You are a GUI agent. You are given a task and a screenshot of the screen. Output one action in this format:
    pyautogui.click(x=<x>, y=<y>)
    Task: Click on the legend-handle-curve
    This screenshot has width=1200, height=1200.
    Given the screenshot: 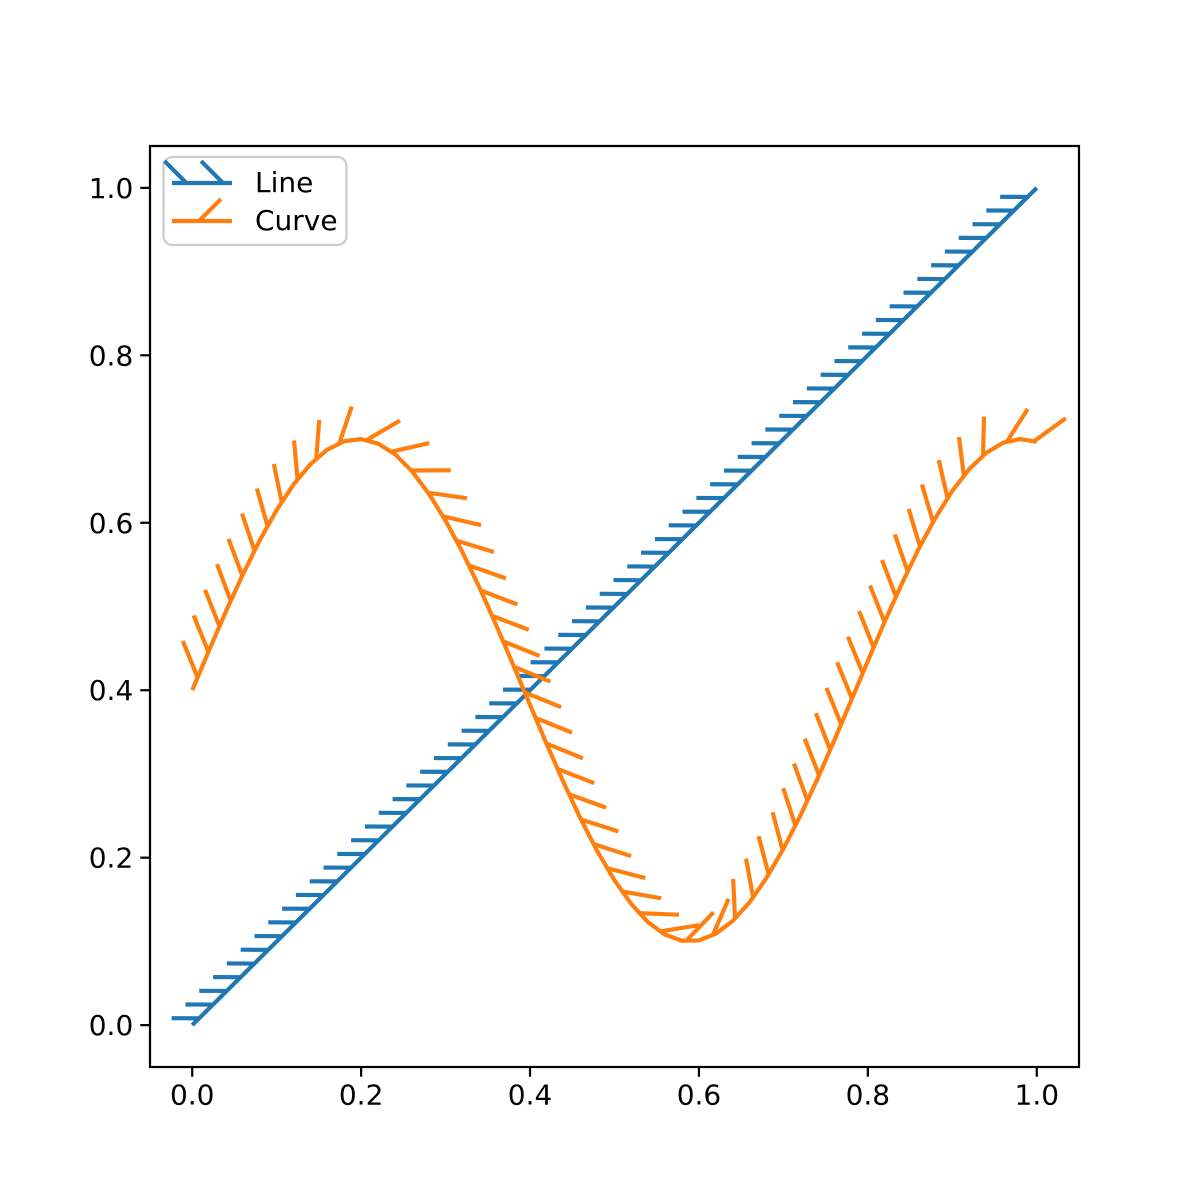 What is the action you would take?
    pyautogui.click(x=202, y=210)
    